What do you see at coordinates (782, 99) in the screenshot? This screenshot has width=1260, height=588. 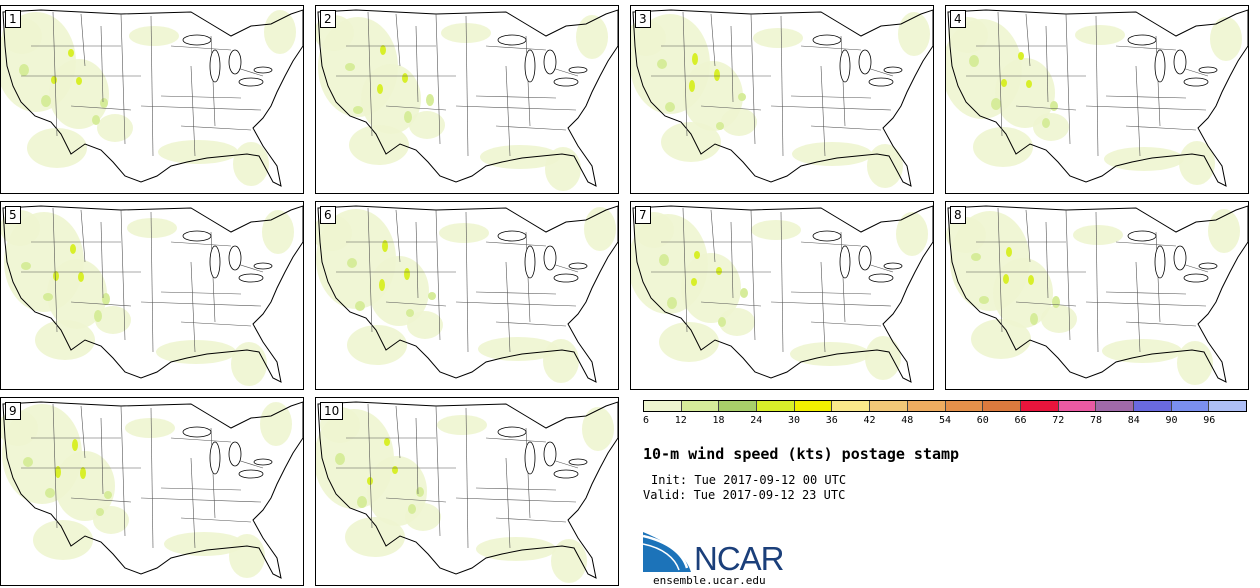 I see `ensemble-member-panel-3: 3` at bounding box center [782, 99].